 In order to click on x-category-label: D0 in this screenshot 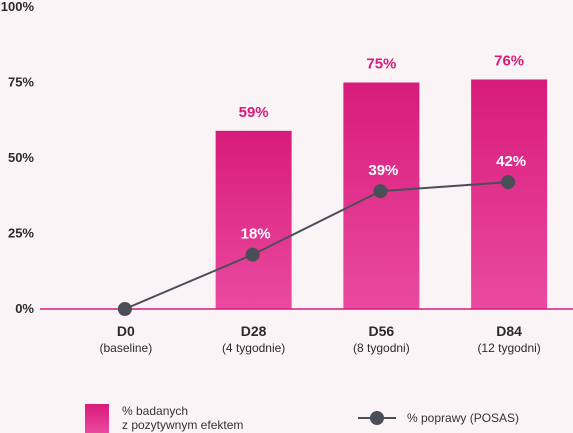, I will do `click(126, 331)`.